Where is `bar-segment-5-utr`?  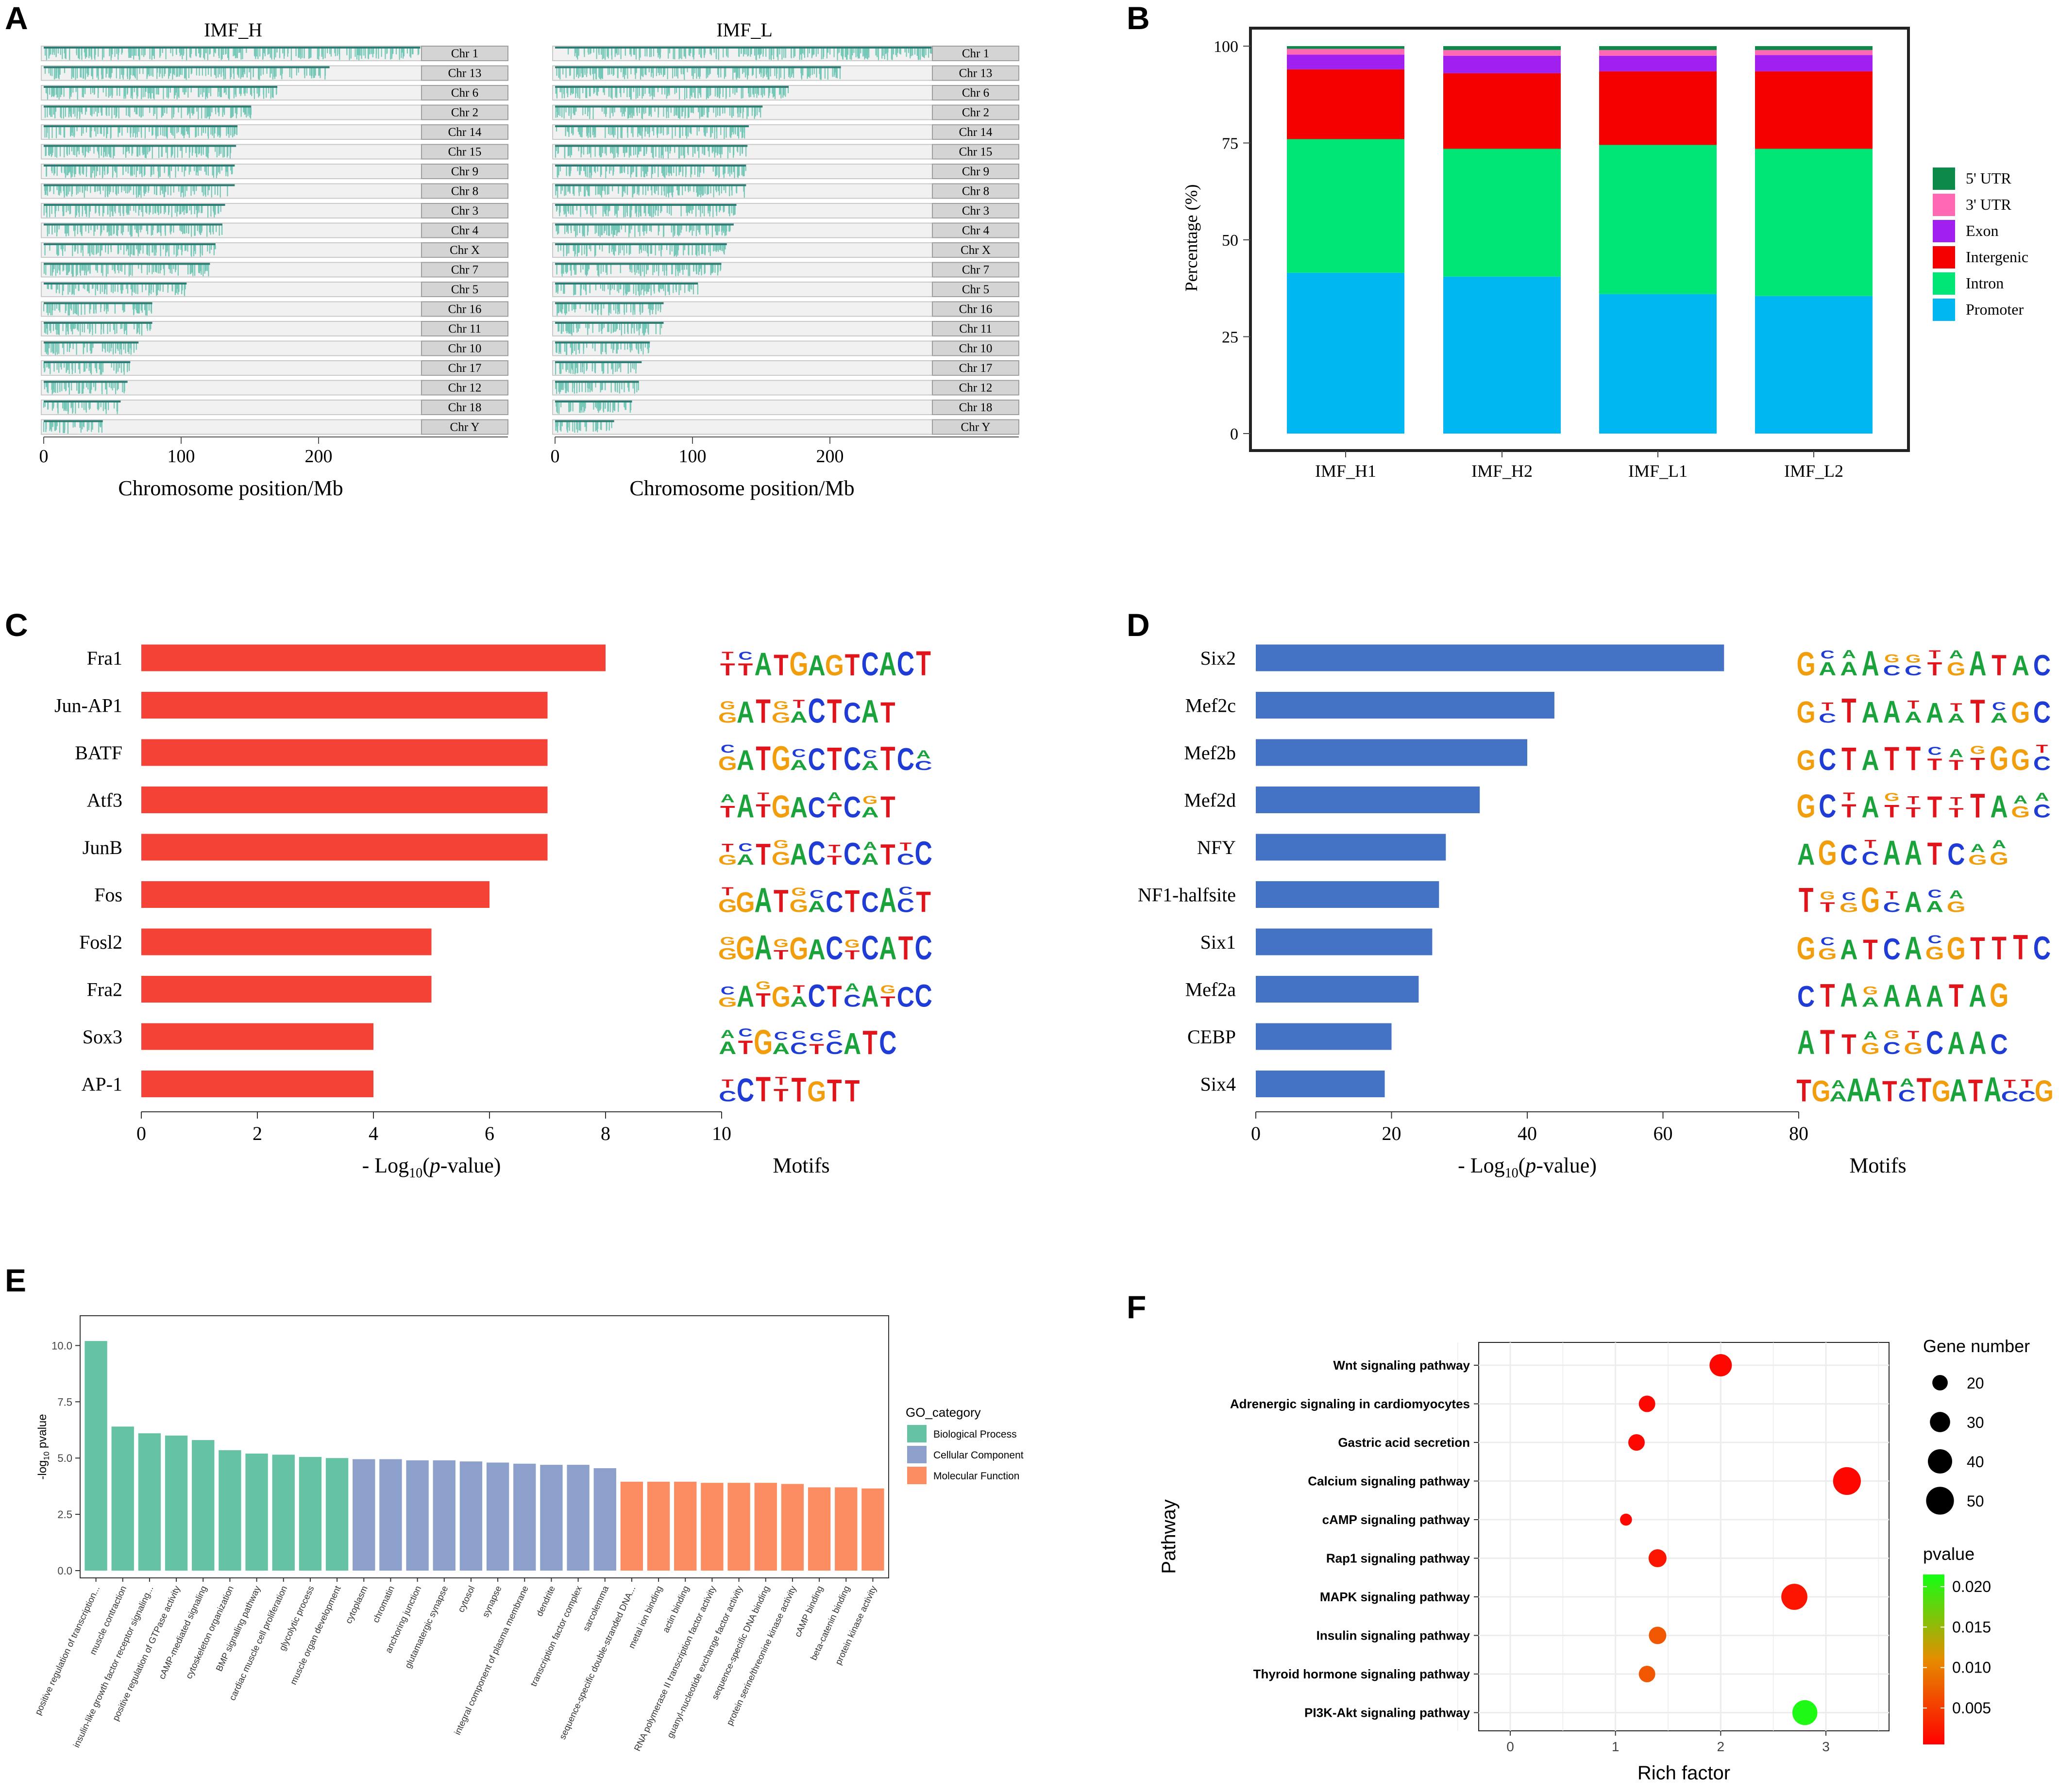 bar-segment-5-utr is located at coordinates (1502, 48).